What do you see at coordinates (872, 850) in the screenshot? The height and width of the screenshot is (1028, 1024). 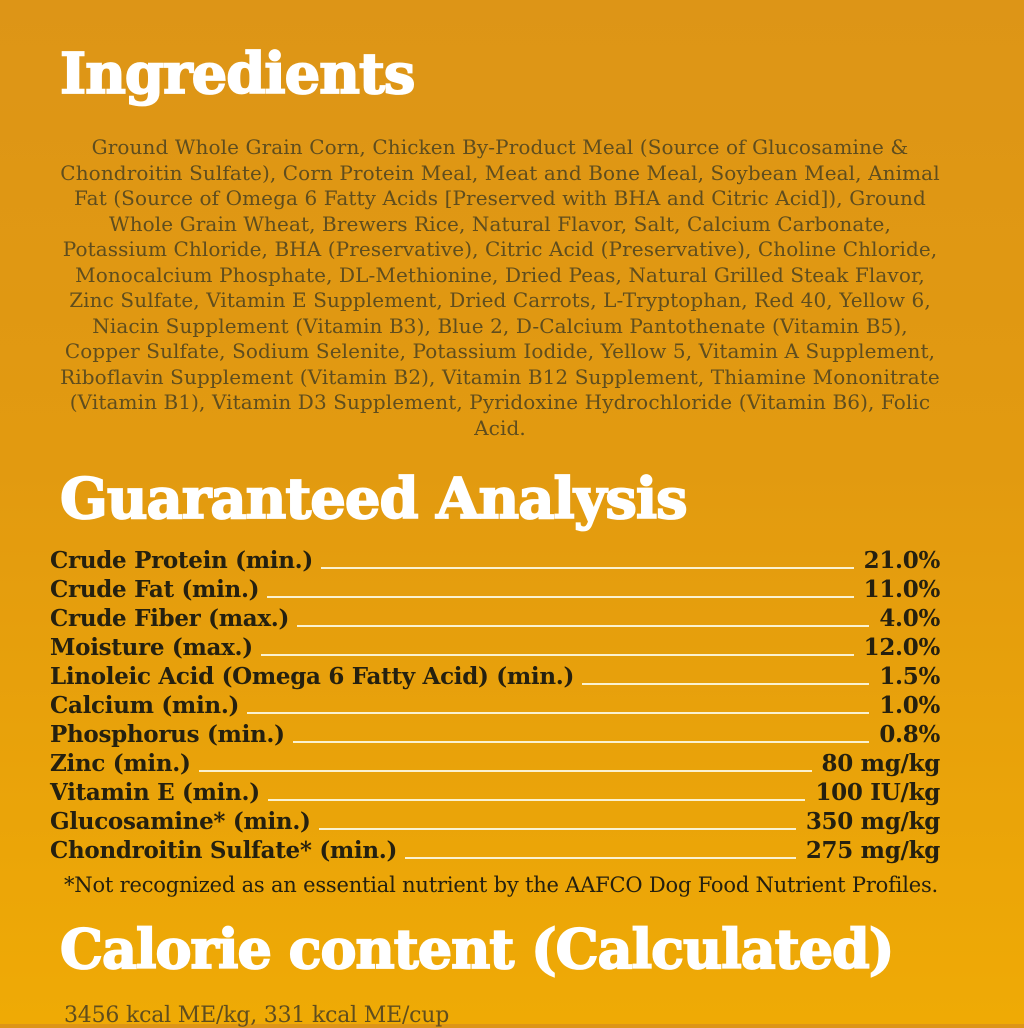 I see `nutrient-value: 275 mg/kg` at bounding box center [872, 850].